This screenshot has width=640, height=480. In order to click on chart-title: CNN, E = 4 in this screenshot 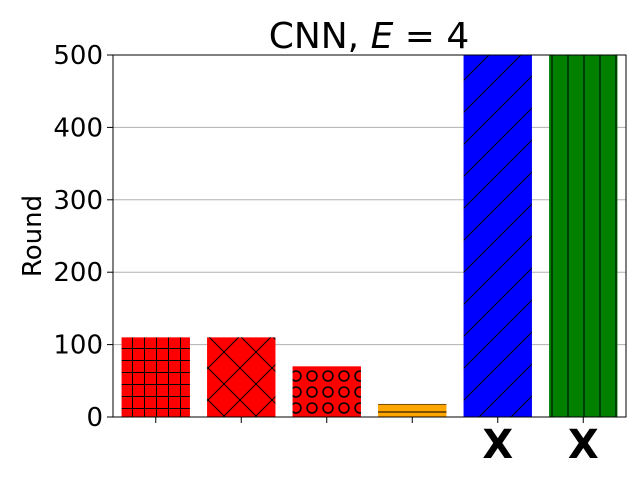, I will do `click(369, 36)`.